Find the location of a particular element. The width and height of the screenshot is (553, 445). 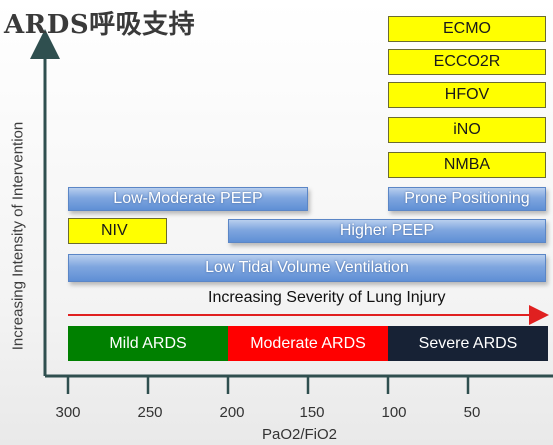

moderate-ards-block: Moderate ARDS is located at coordinates (308, 343).